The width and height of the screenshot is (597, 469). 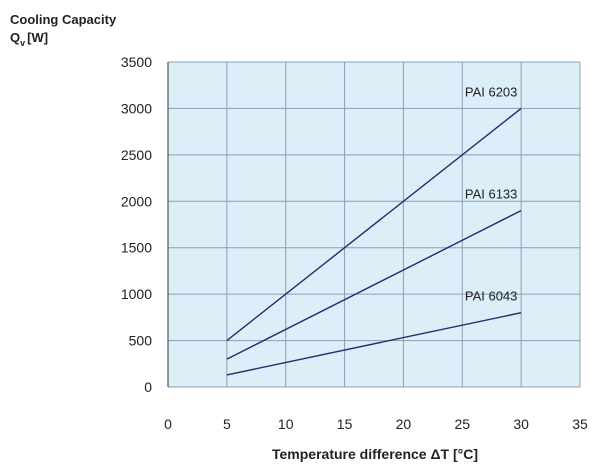 What do you see at coordinates (491, 91) in the screenshot?
I see `series-label: PAI 6203` at bounding box center [491, 91].